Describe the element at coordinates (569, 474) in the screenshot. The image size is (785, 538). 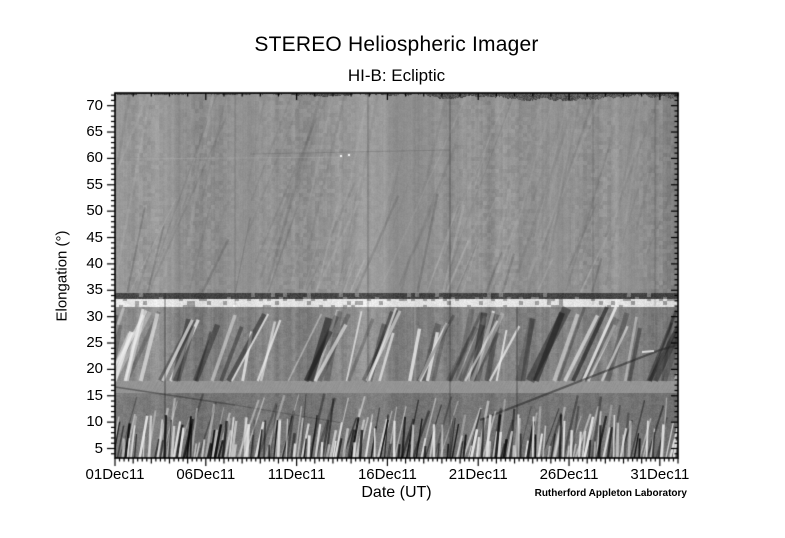
I see `x-tick-label: 26Dec11` at that location.